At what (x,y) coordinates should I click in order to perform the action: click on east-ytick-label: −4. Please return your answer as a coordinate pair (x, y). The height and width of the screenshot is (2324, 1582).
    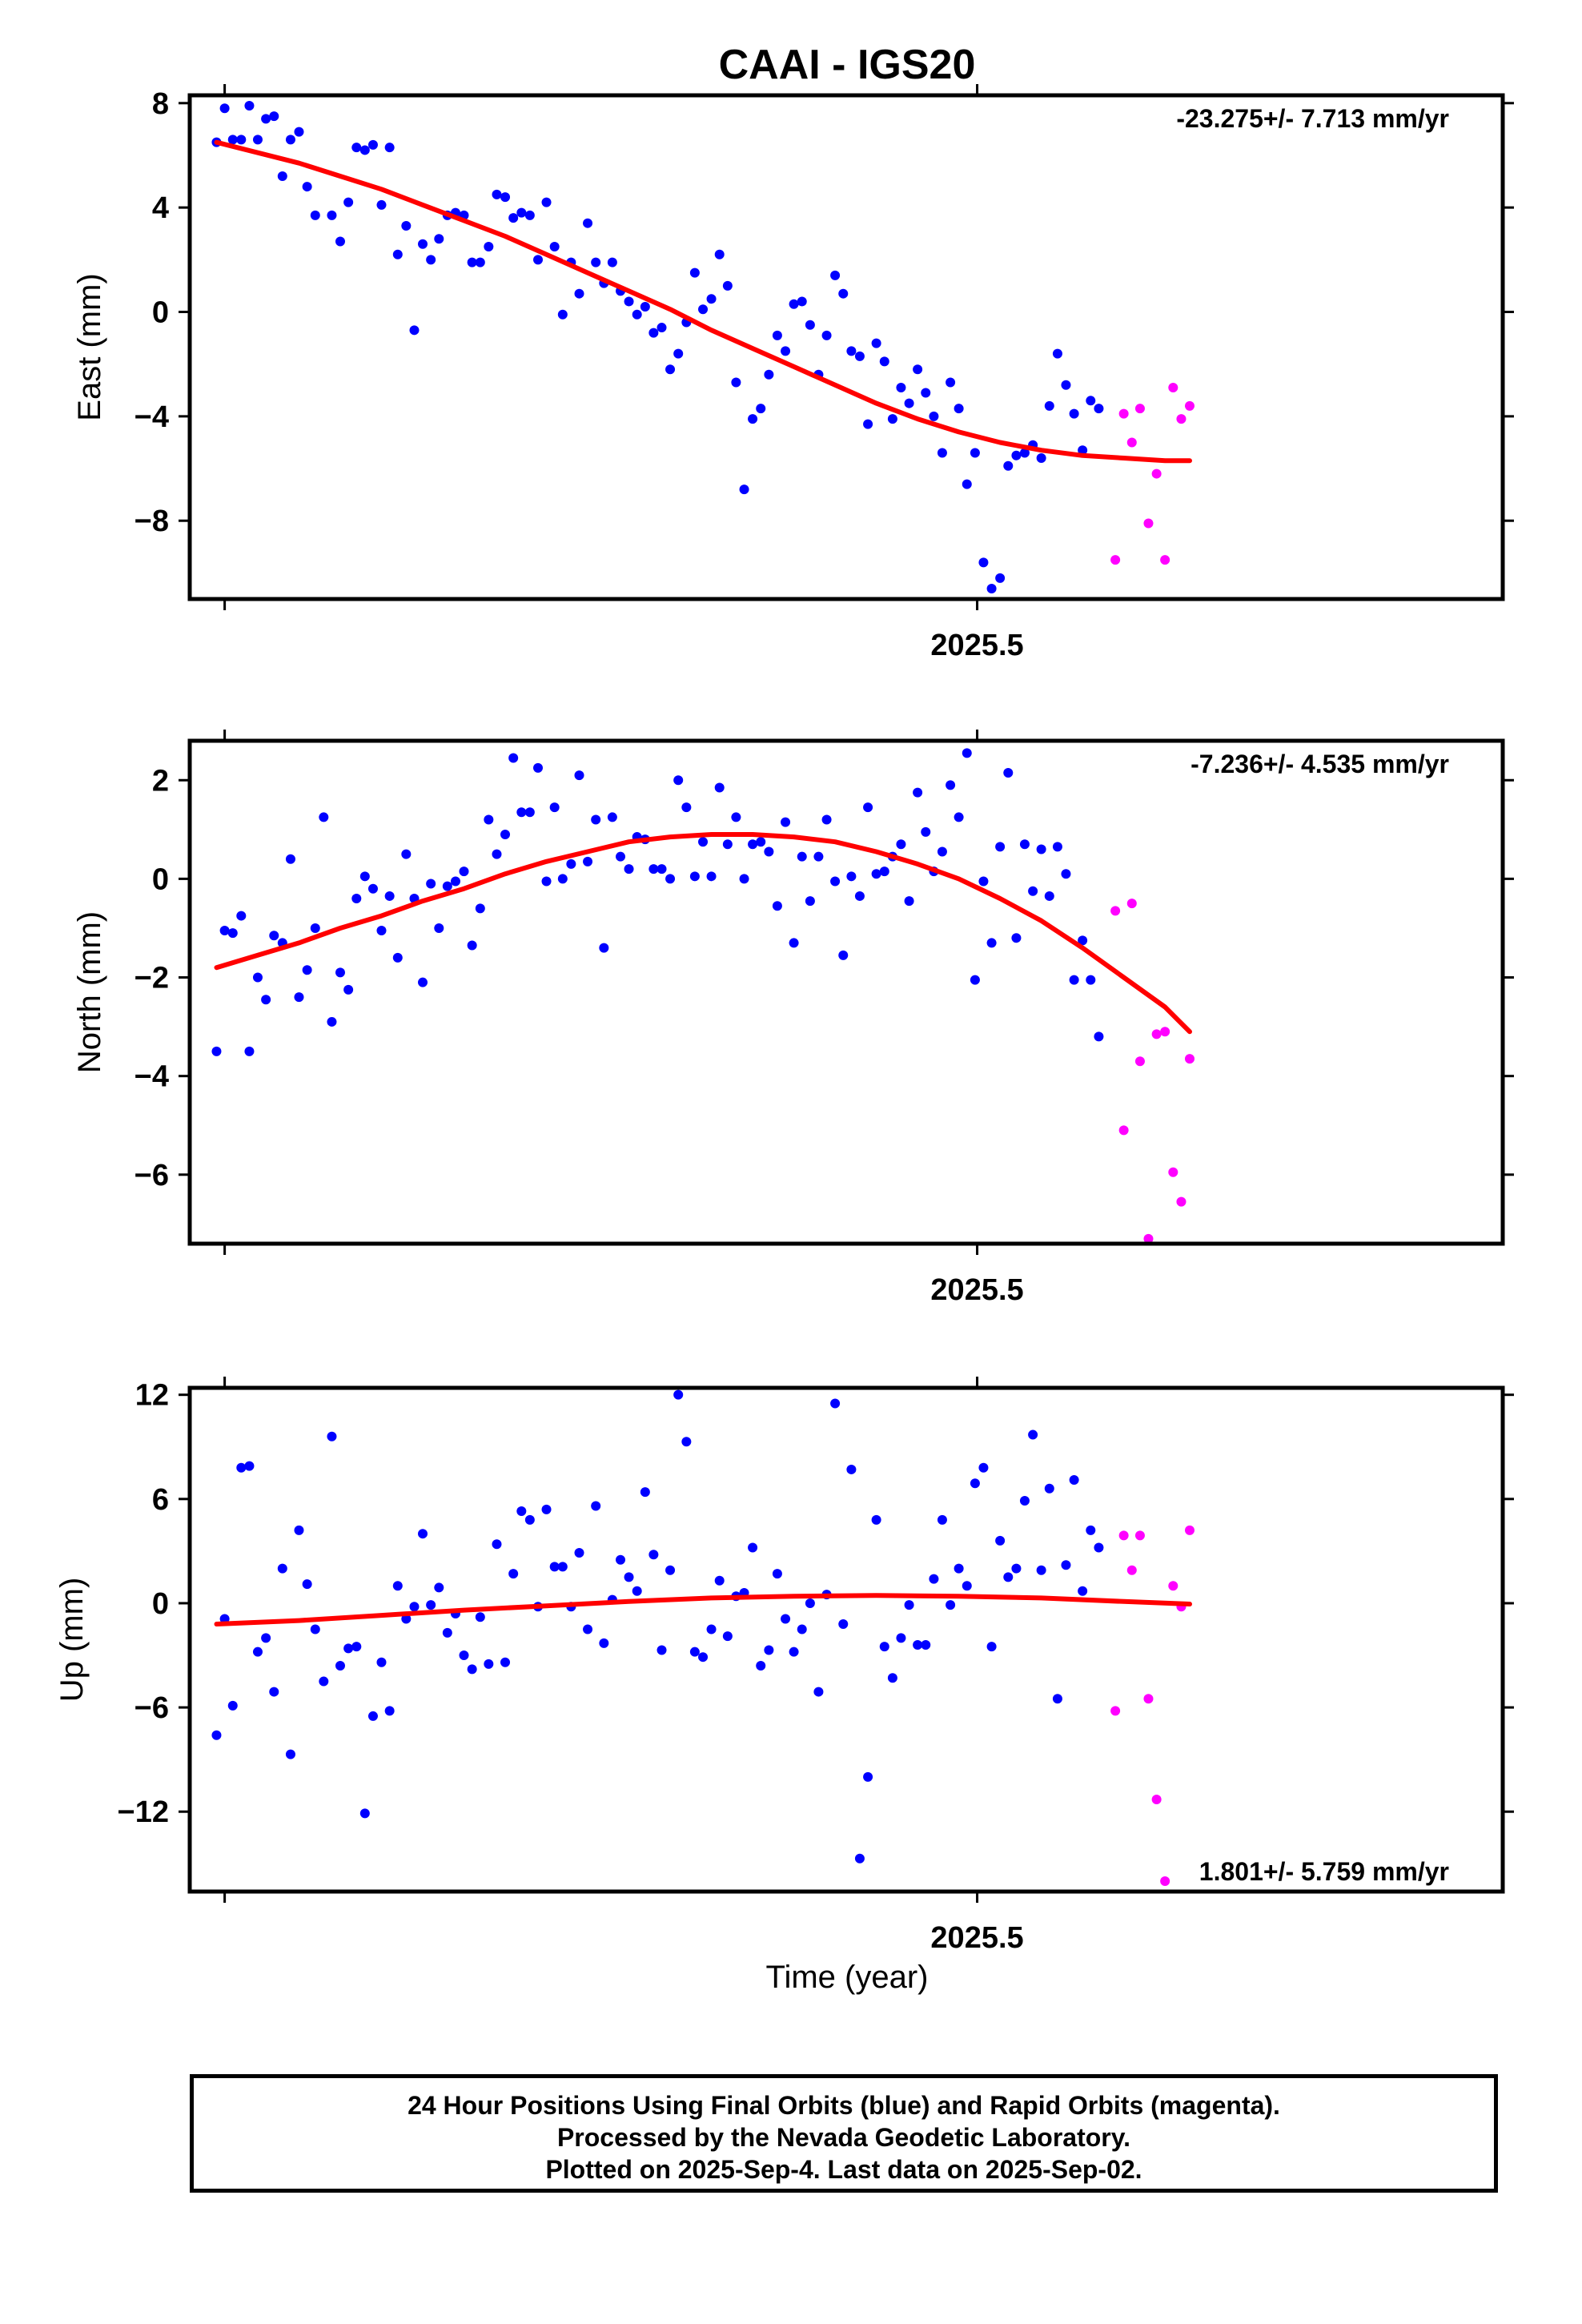
    Looking at the image, I should click on (152, 417).